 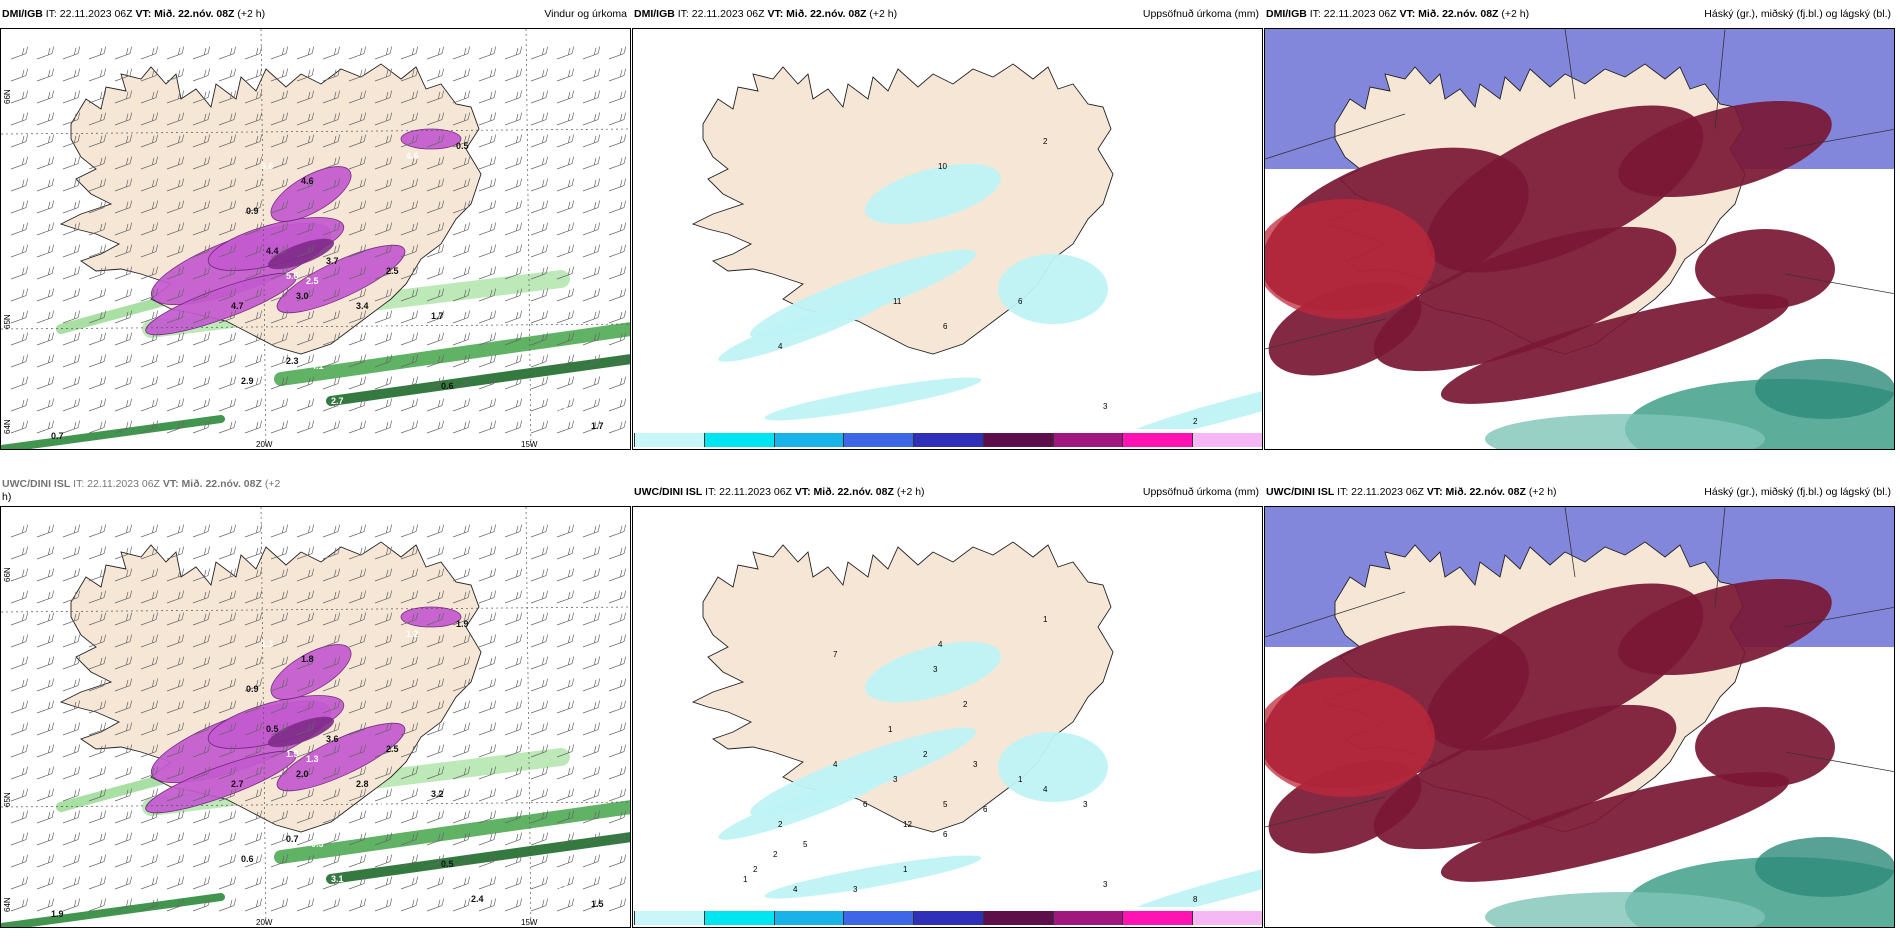 I want to click on colorbar-segment, so click(x=1017, y=918).